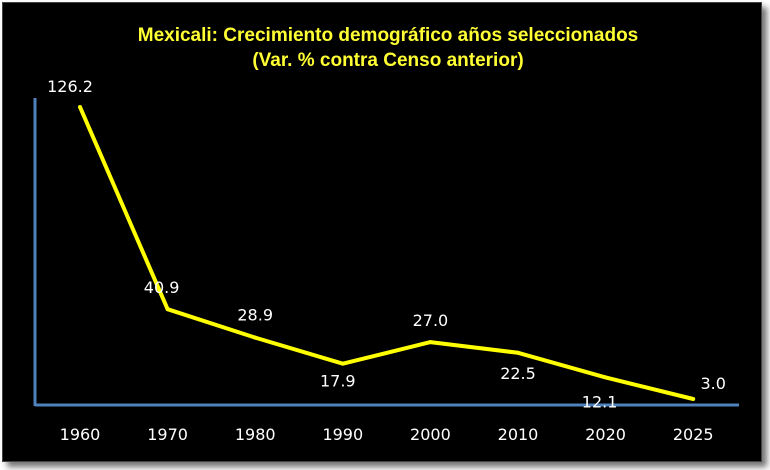 This screenshot has height=470, width=770. Describe the element at coordinates (342, 434) in the screenshot. I see `x-tick-label: 1990` at that location.